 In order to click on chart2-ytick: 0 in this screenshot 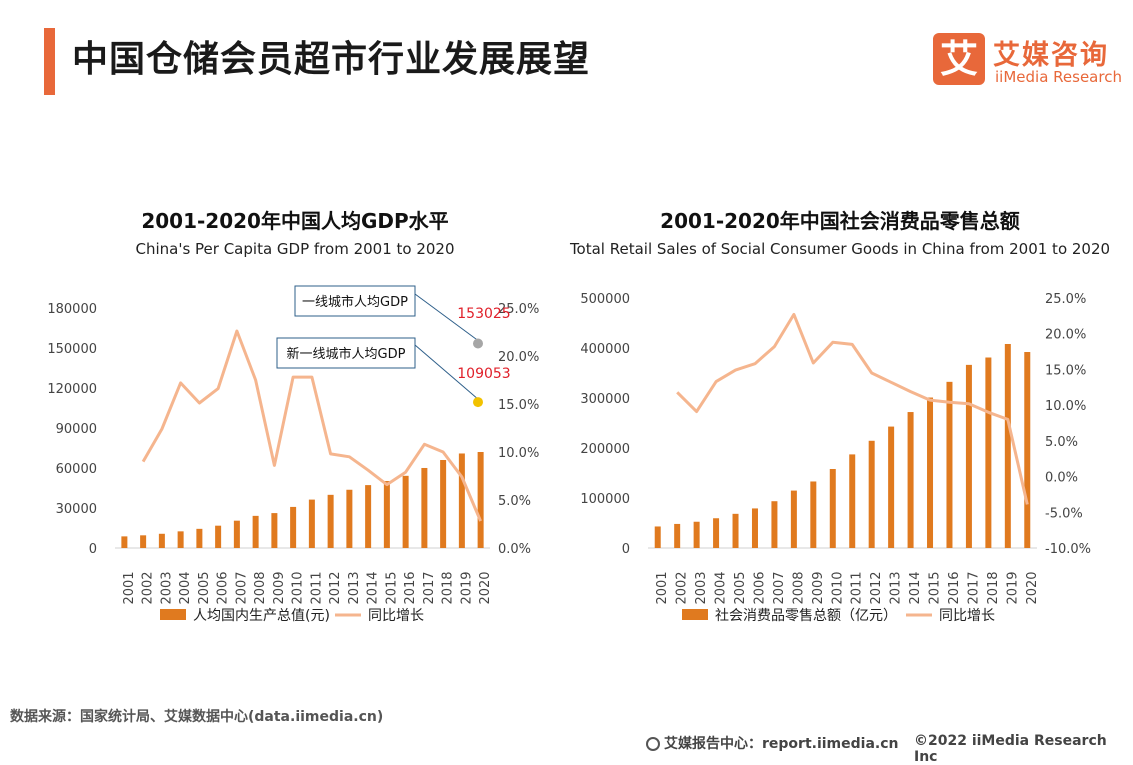, I will do `click(626, 549)`.